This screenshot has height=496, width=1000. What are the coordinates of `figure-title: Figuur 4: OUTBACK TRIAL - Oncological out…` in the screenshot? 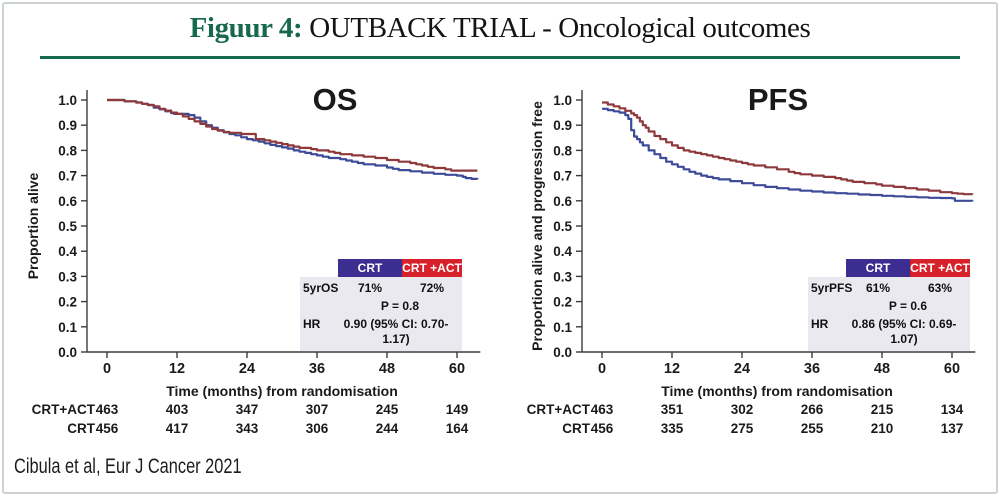 It's located at (500, 28).